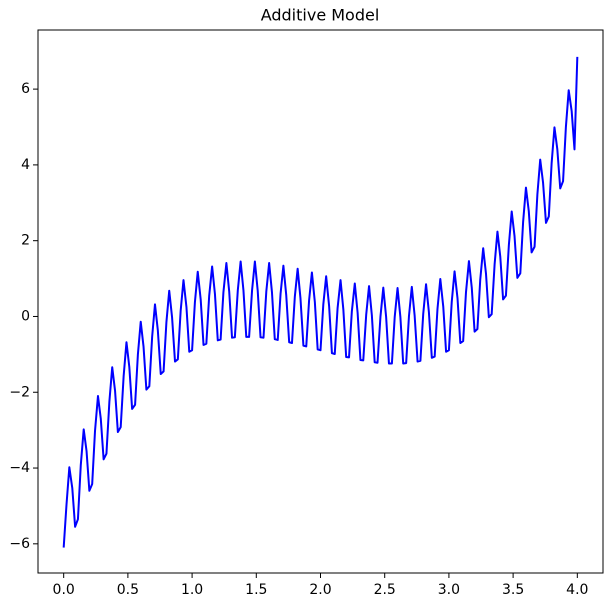  I want to click on x-tick-label: 3.0, so click(449, 590).